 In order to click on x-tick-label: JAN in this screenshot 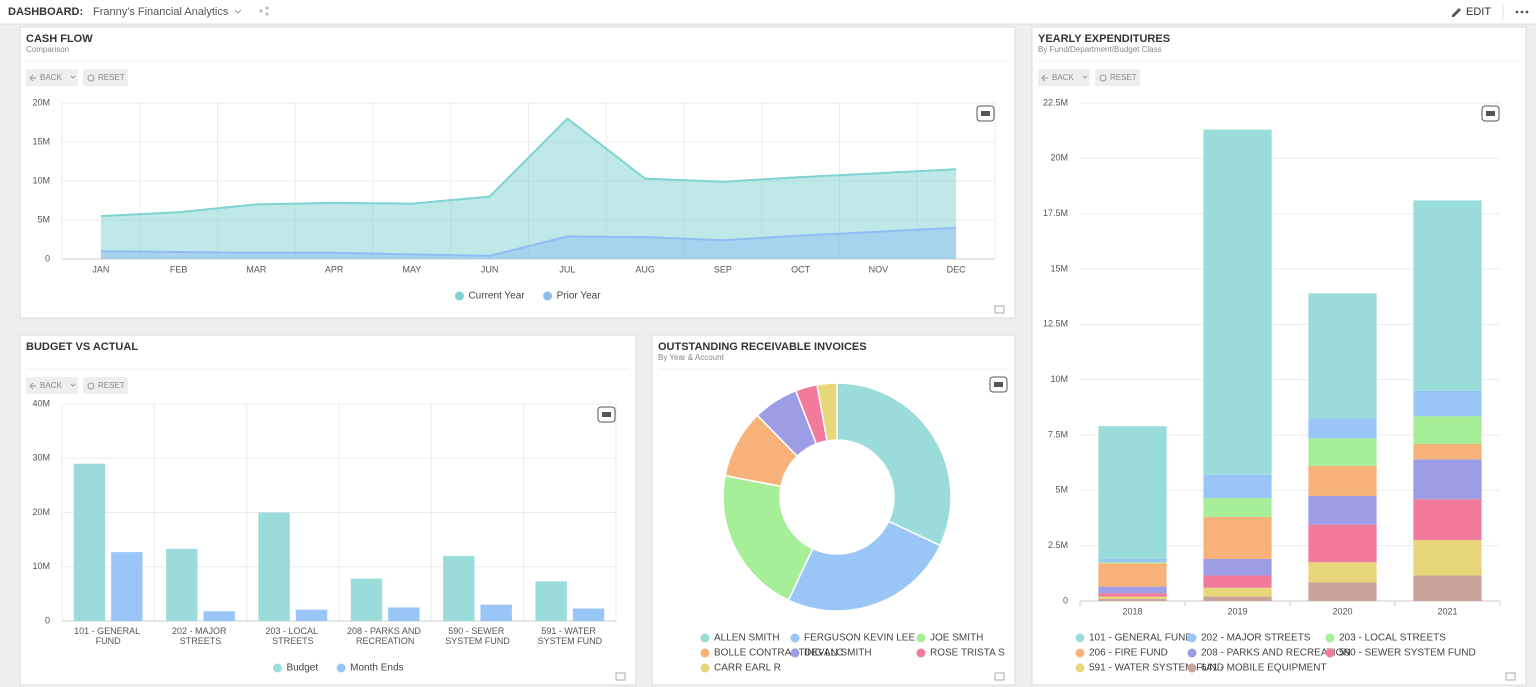, I will do `click(100, 269)`.